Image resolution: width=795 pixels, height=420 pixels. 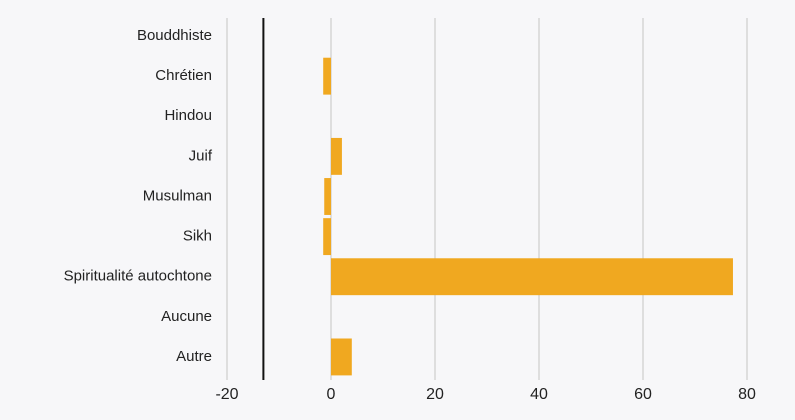 What do you see at coordinates (174, 35) in the screenshot?
I see `y-tick-label: Bouddhiste` at bounding box center [174, 35].